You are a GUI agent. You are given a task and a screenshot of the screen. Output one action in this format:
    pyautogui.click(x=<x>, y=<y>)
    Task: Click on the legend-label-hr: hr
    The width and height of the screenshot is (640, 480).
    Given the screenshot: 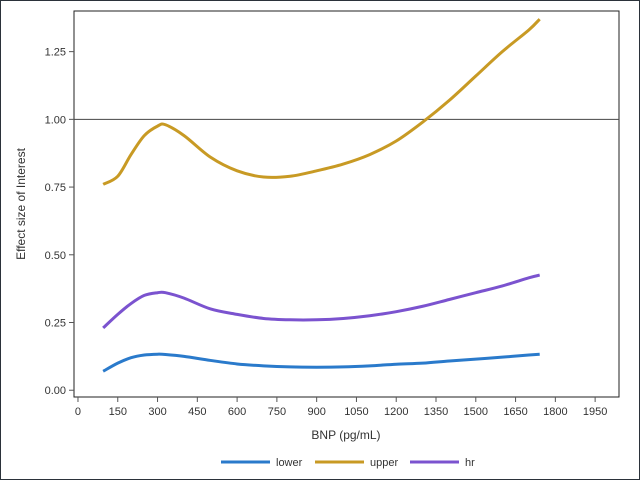 What is the action you would take?
    pyautogui.click(x=470, y=463)
    